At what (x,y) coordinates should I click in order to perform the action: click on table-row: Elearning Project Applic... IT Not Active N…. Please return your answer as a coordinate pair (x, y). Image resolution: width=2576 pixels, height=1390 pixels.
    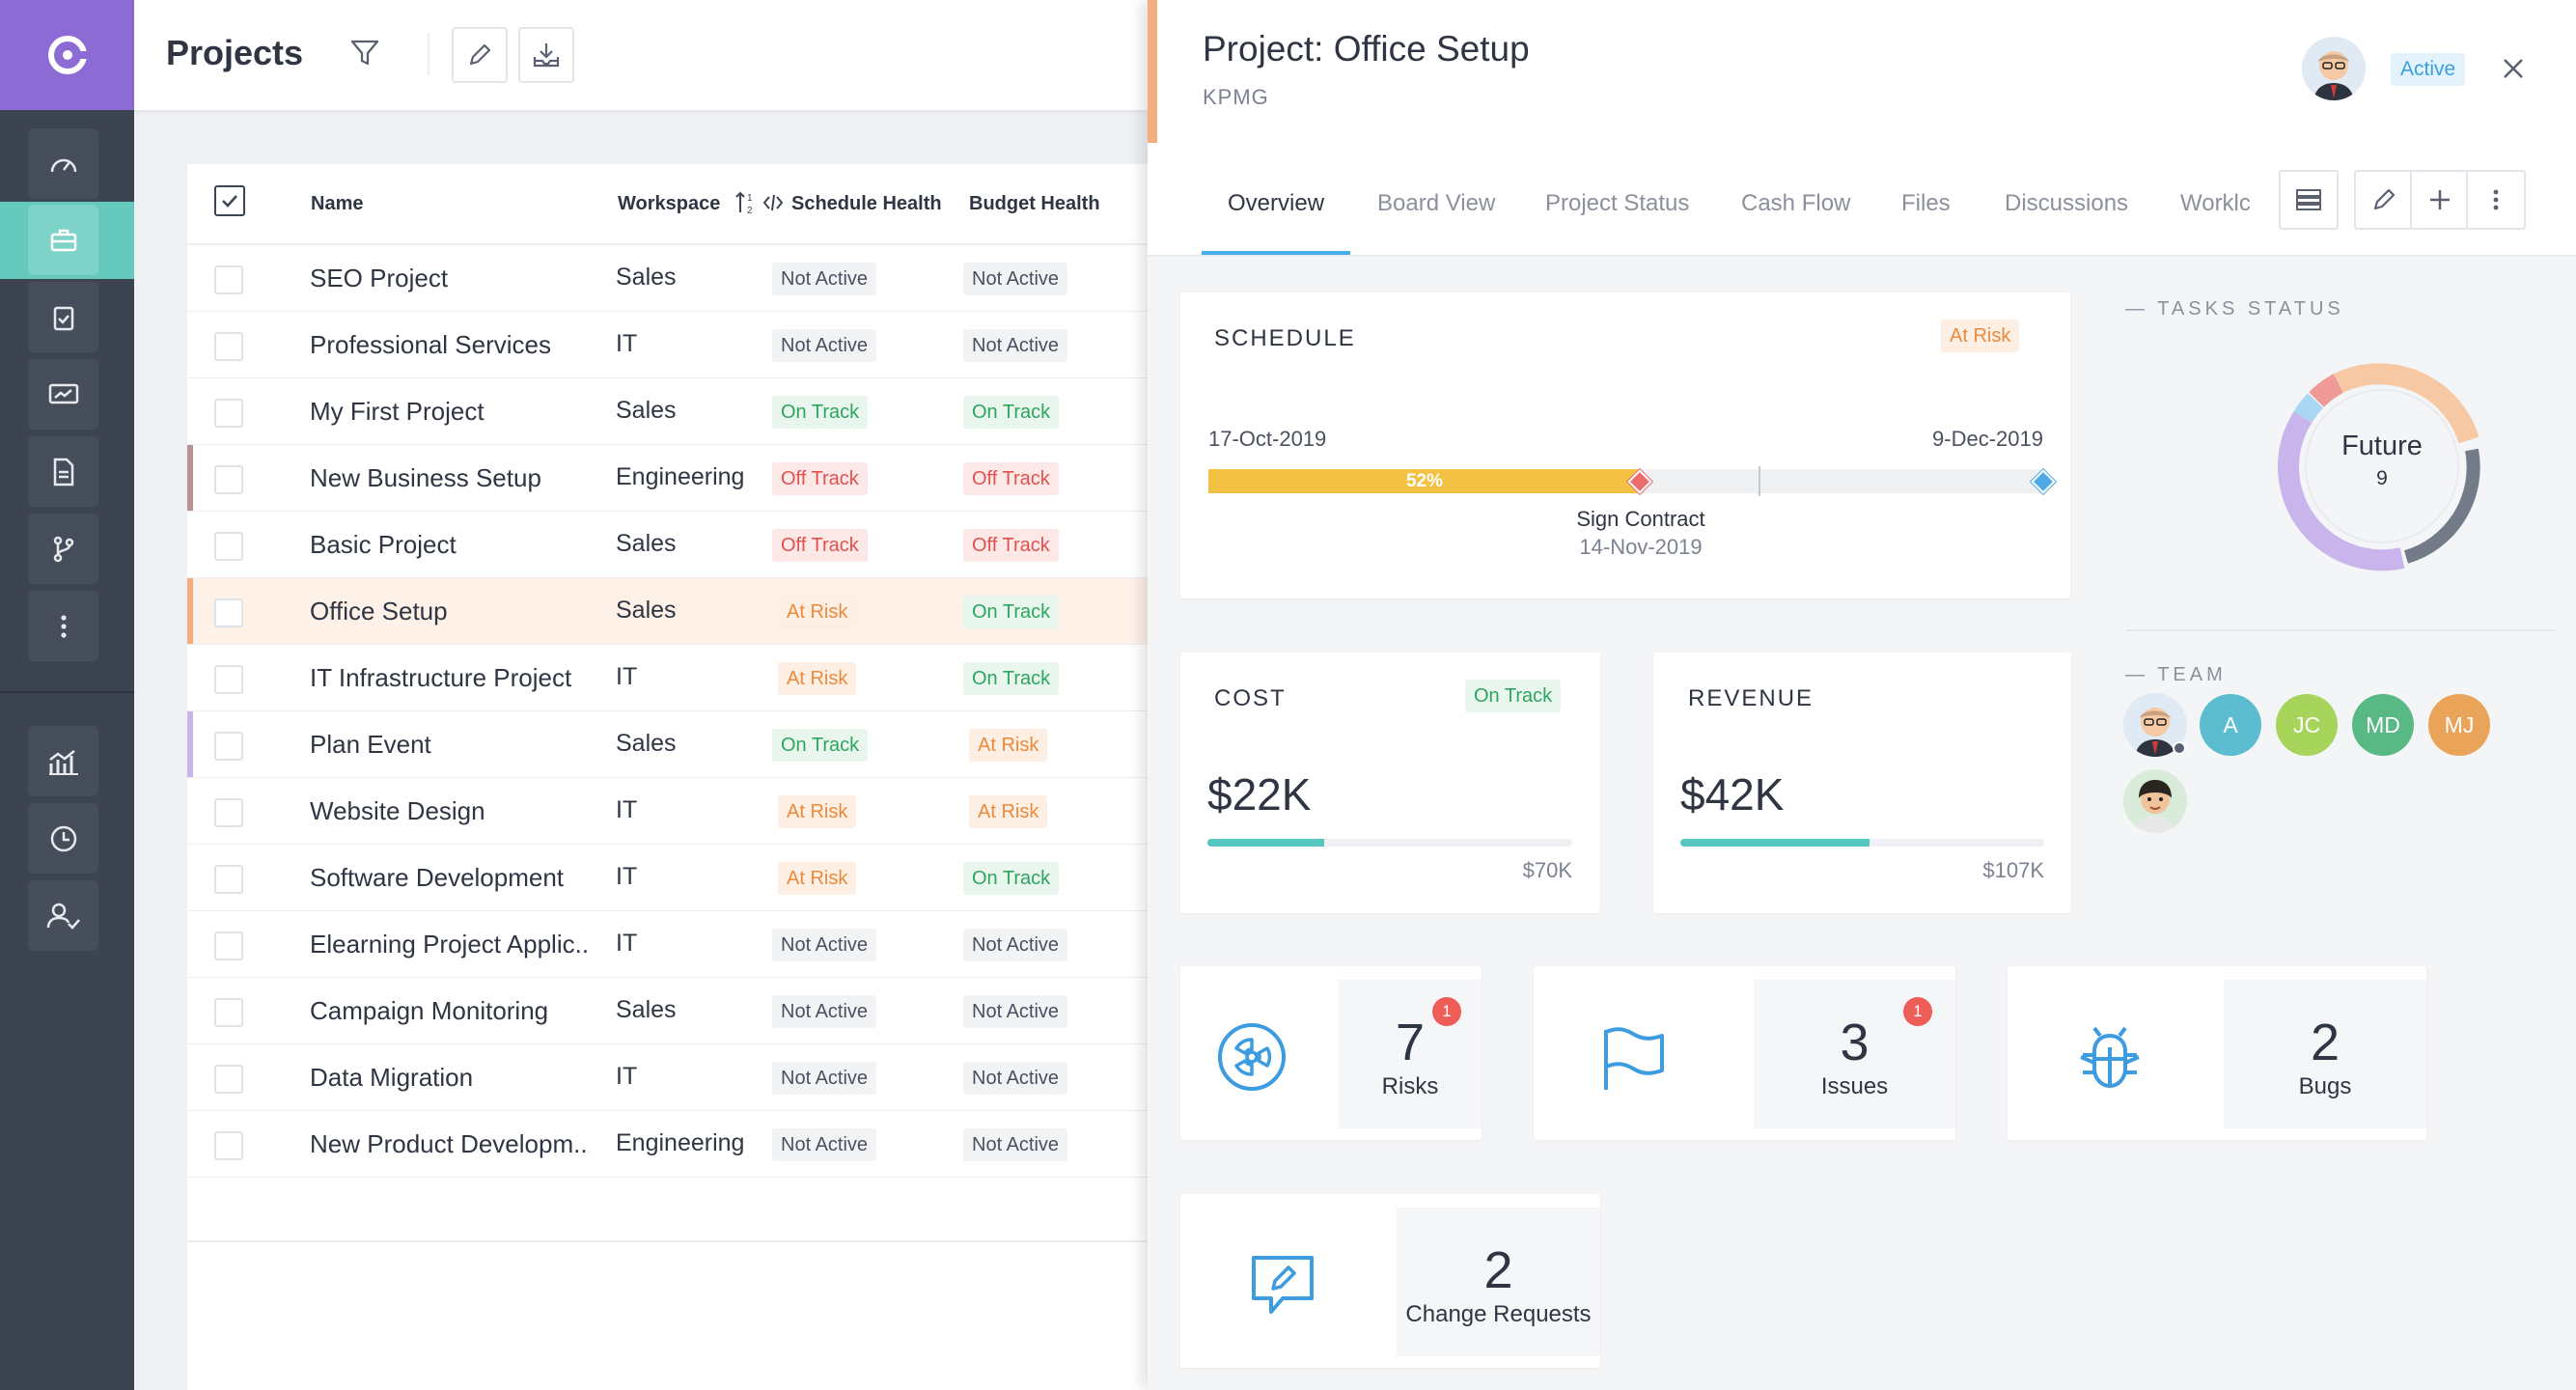
    Looking at the image, I should click on (672, 944).